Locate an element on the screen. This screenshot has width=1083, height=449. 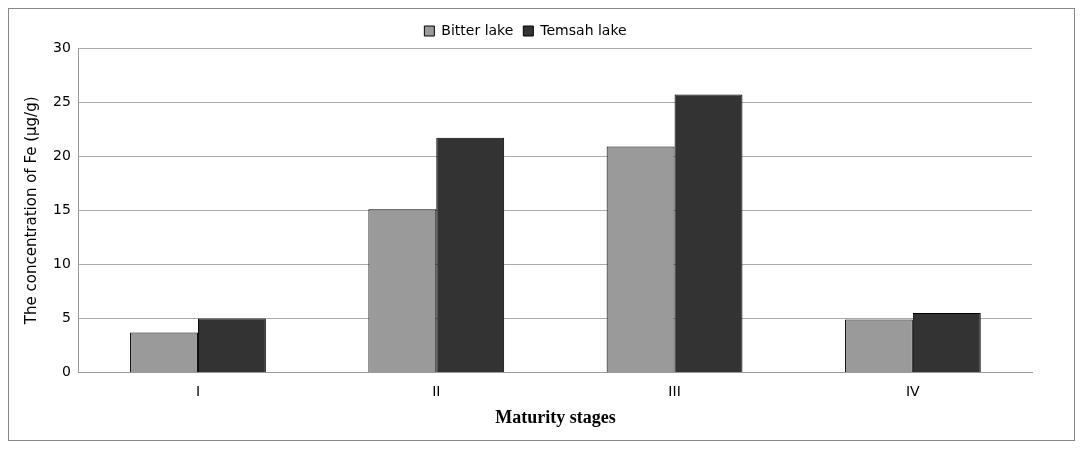
y-tick-label: 20 is located at coordinates (61, 154).